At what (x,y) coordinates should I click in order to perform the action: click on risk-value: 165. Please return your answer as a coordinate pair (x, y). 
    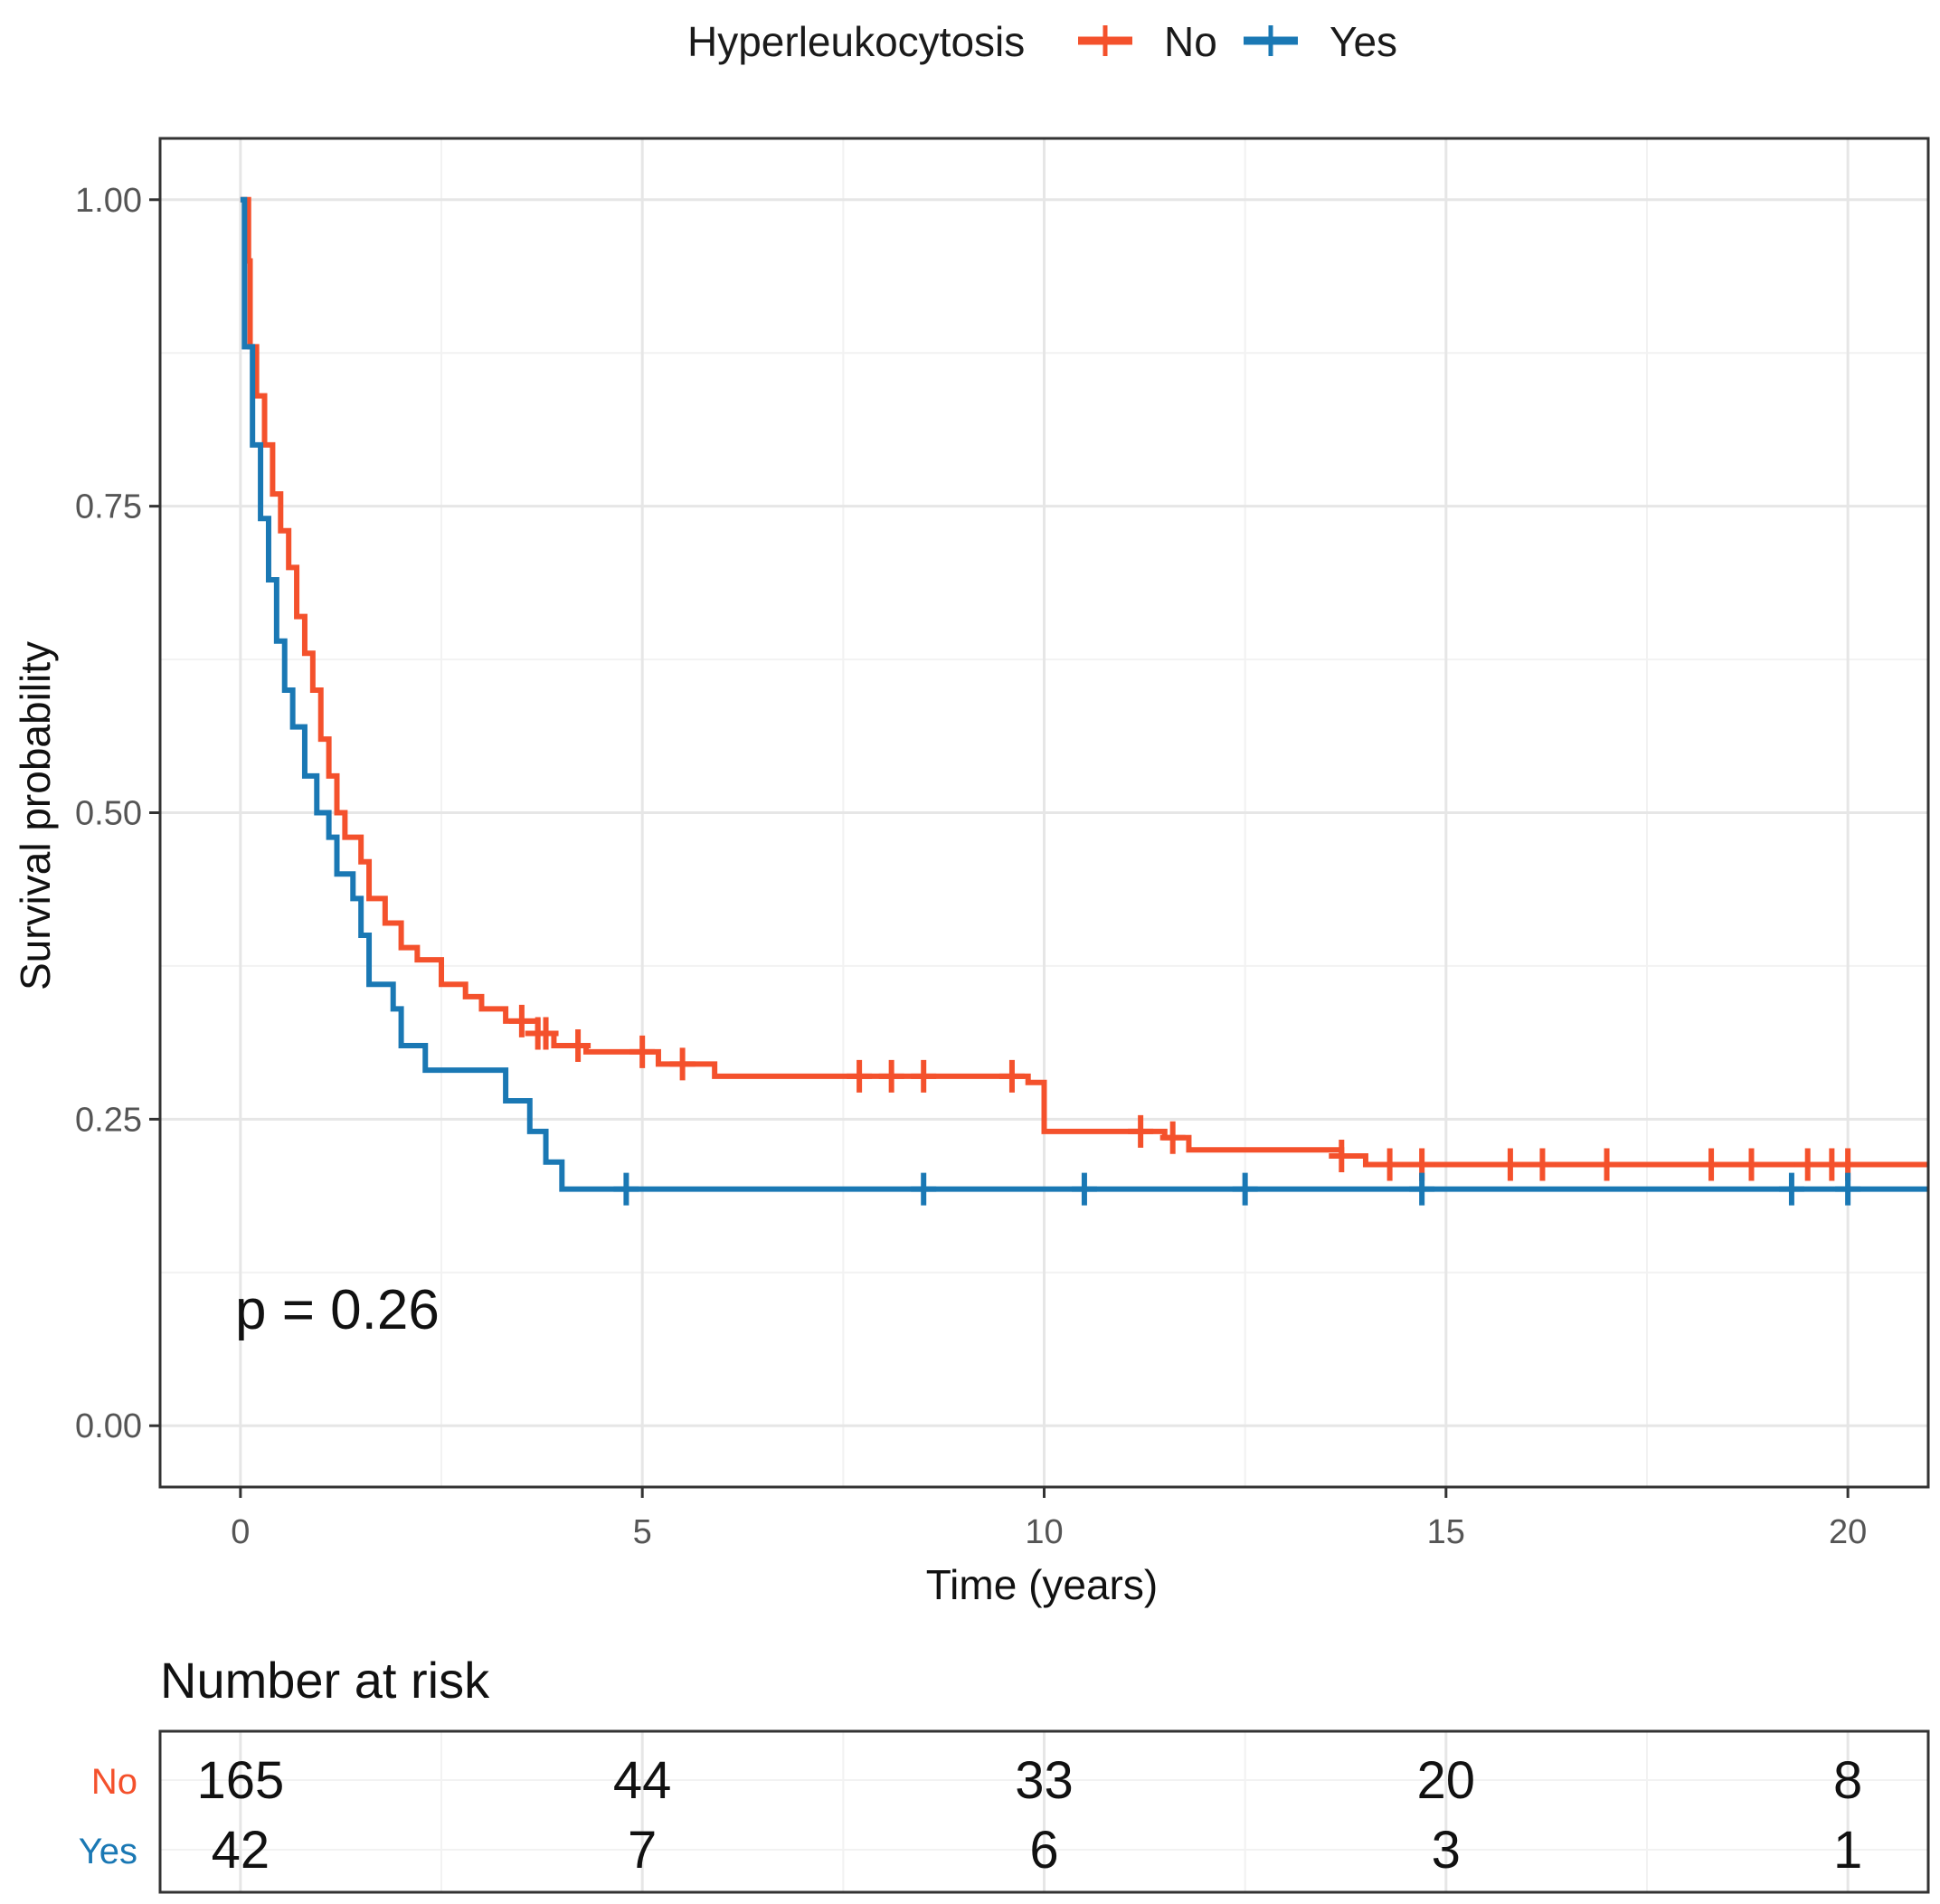
    Looking at the image, I should click on (240, 1780).